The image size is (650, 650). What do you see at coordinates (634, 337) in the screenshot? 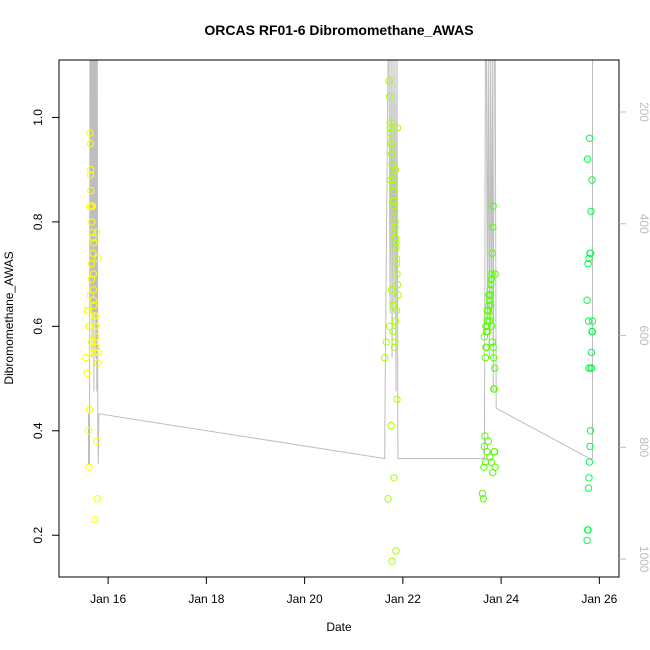
I see `y-axis-right: 200 400 600 800 1000` at bounding box center [634, 337].